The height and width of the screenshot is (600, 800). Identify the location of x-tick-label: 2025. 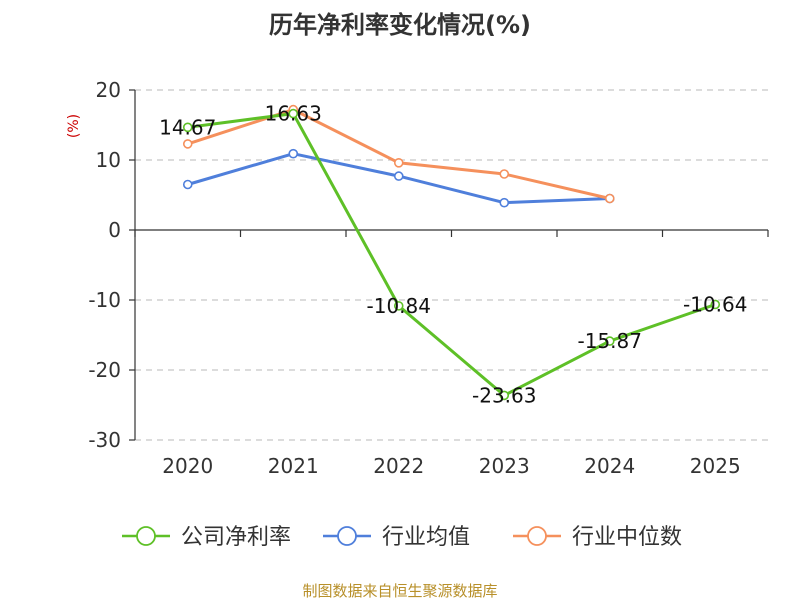
(715, 466).